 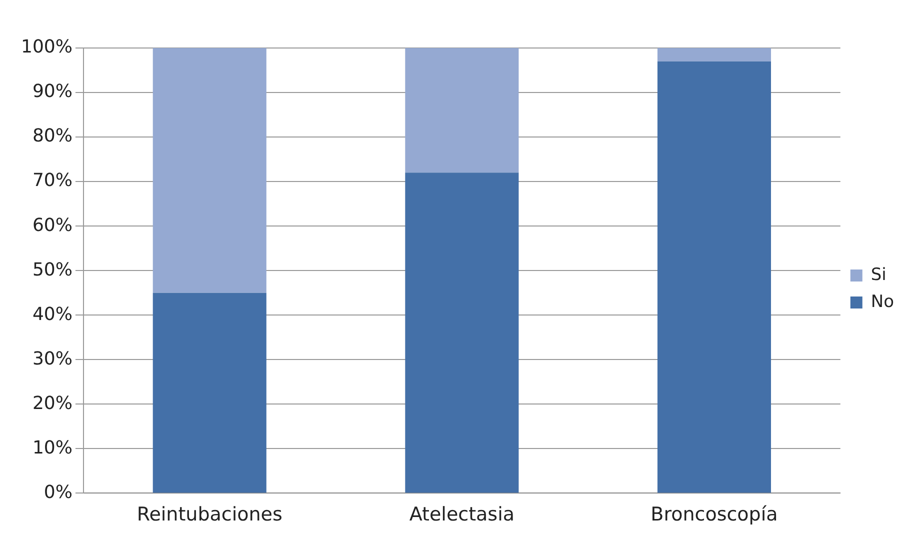 What do you see at coordinates (52, 314) in the screenshot?
I see `y-tick-label: 40%` at bounding box center [52, 314].